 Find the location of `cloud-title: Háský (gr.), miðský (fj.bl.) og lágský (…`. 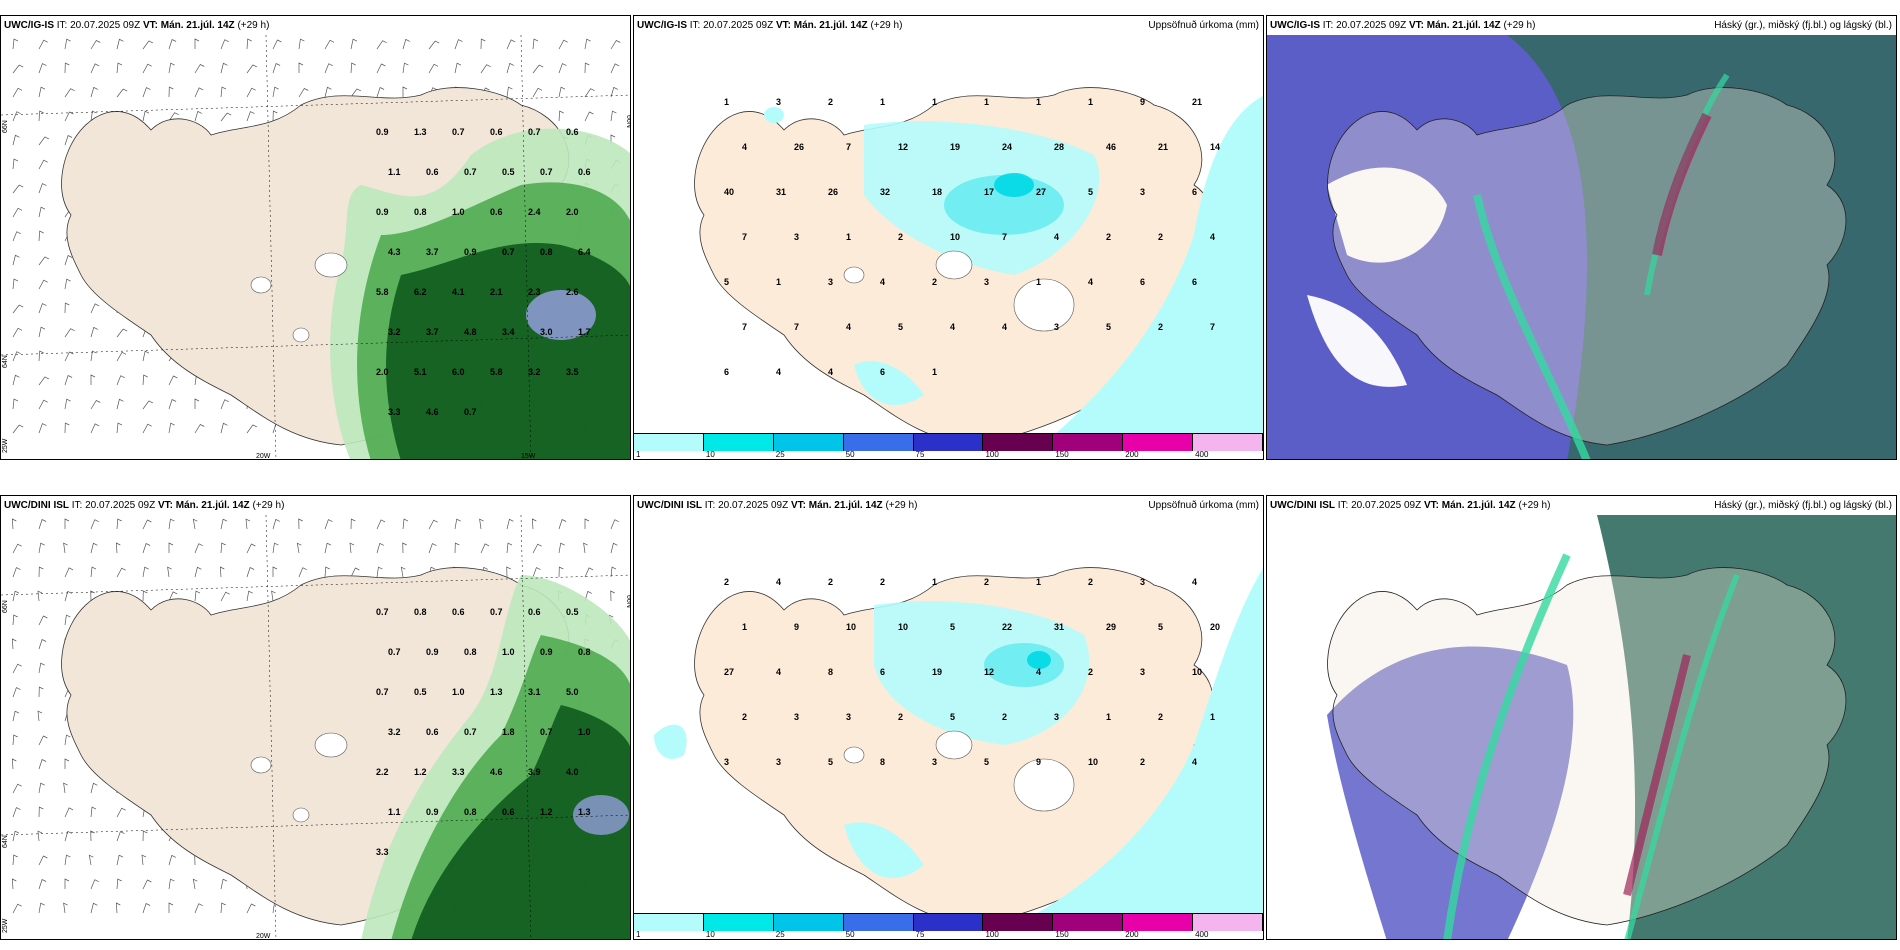

cloud-title: Háský (gr.), miðský (fj.bl.) og lágský (… is located at coordinates (1803, 505).